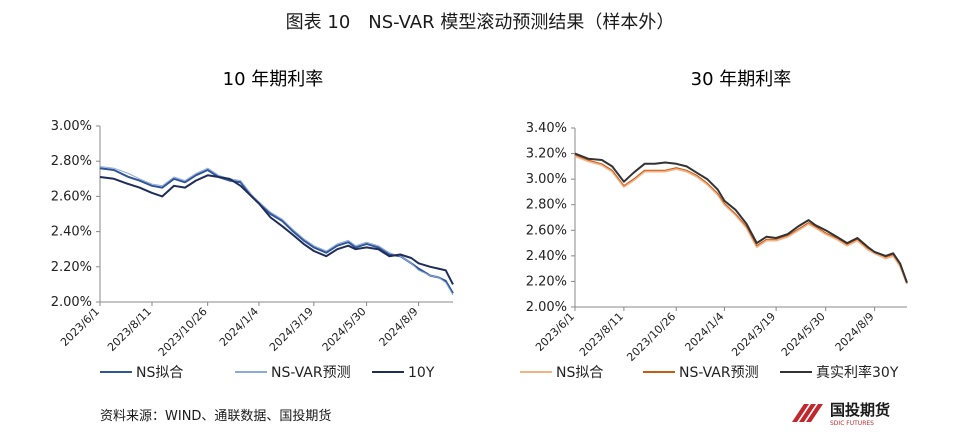  I want to click on legend-label: 真实利率30Y, so click(857, 372).